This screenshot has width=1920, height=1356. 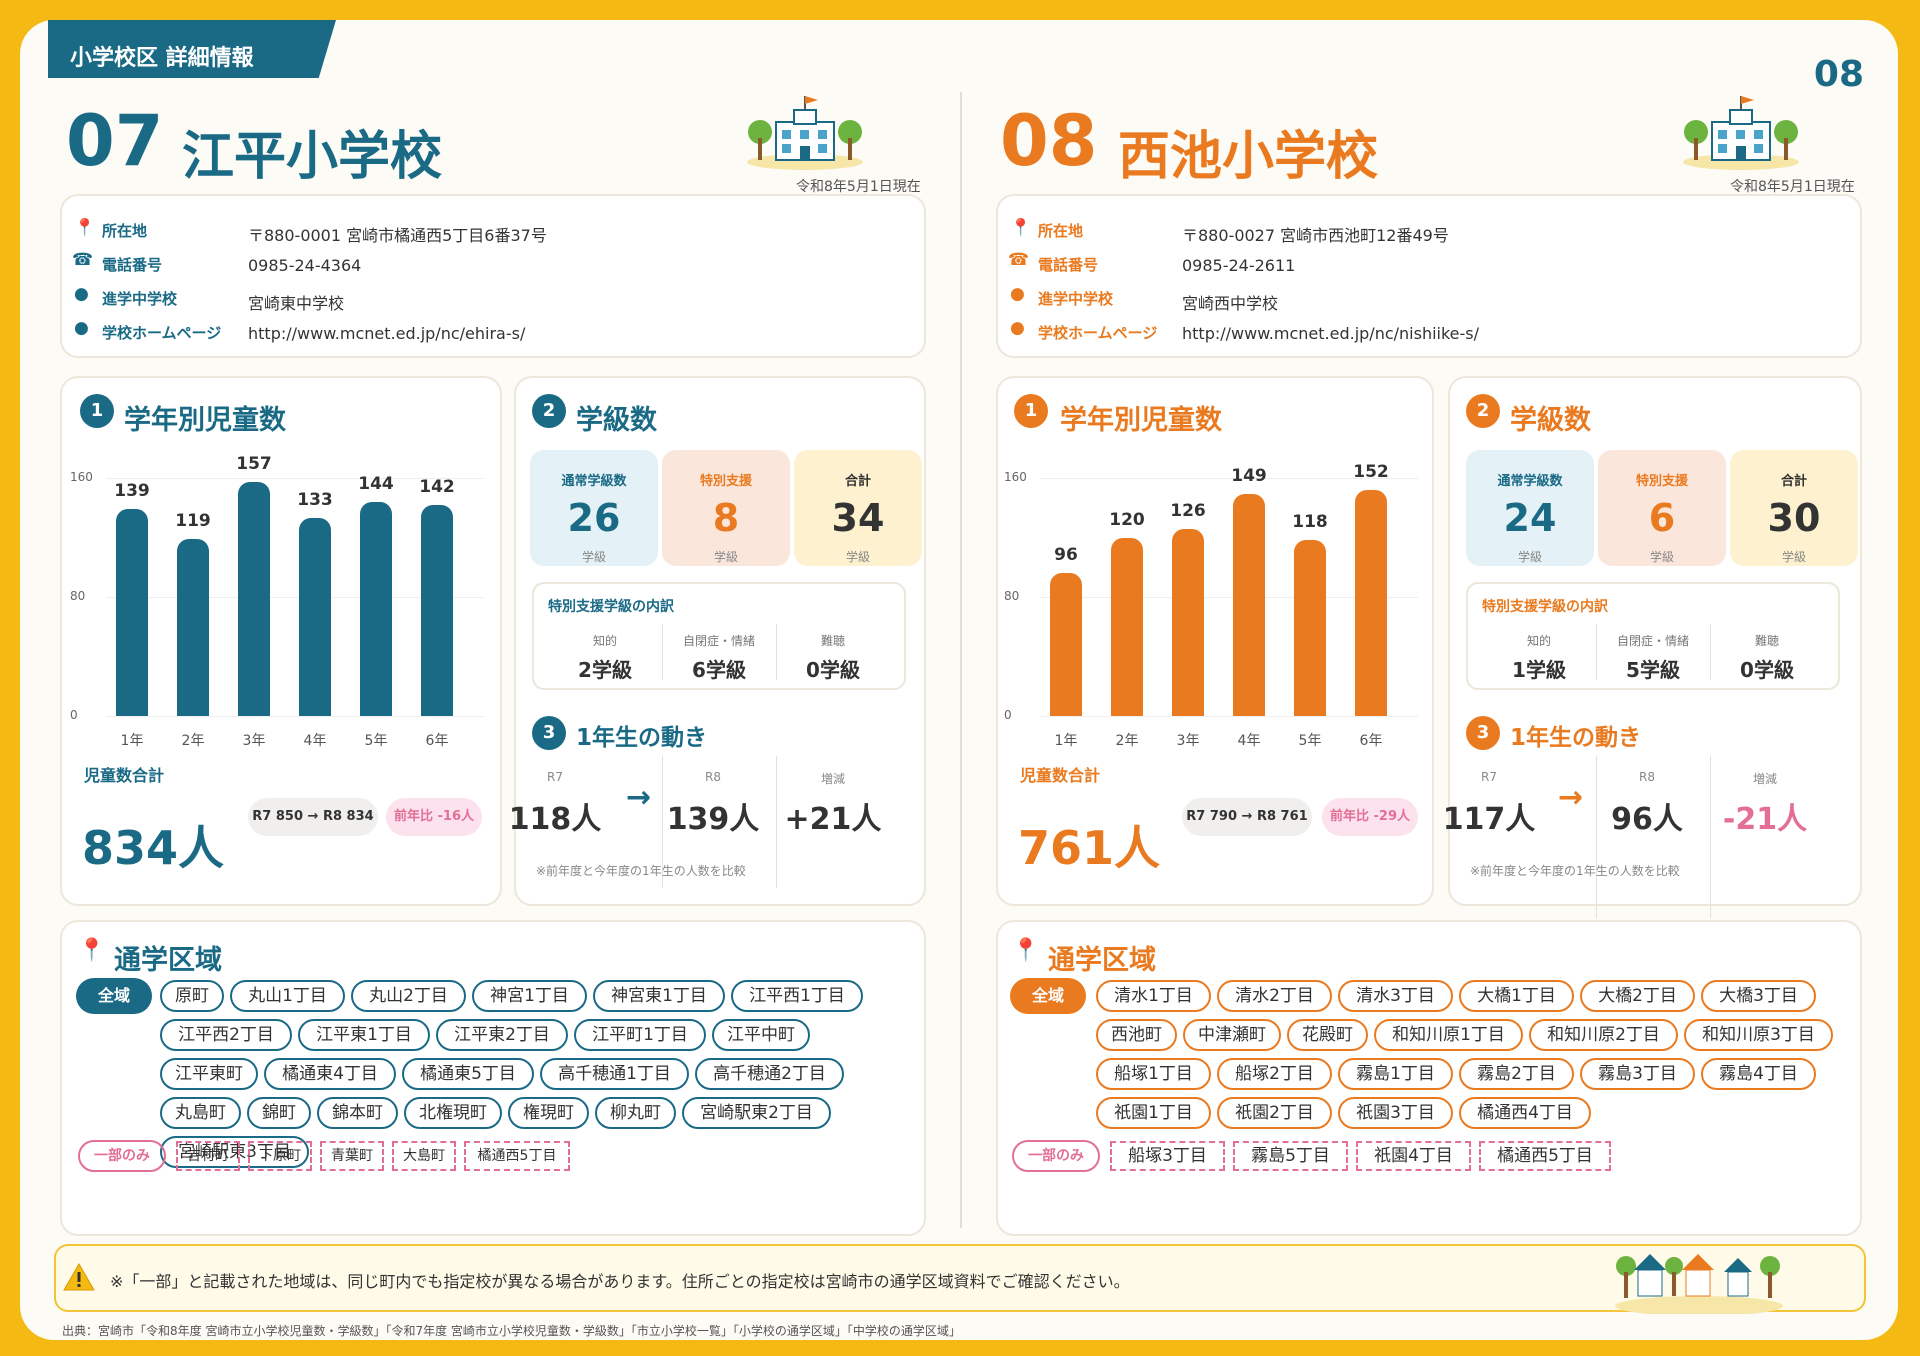 What do you see at coordinates (1061, 231) in the screenshot?
I see `info-label-address: 所在地` at bounding box center [1061, 231].